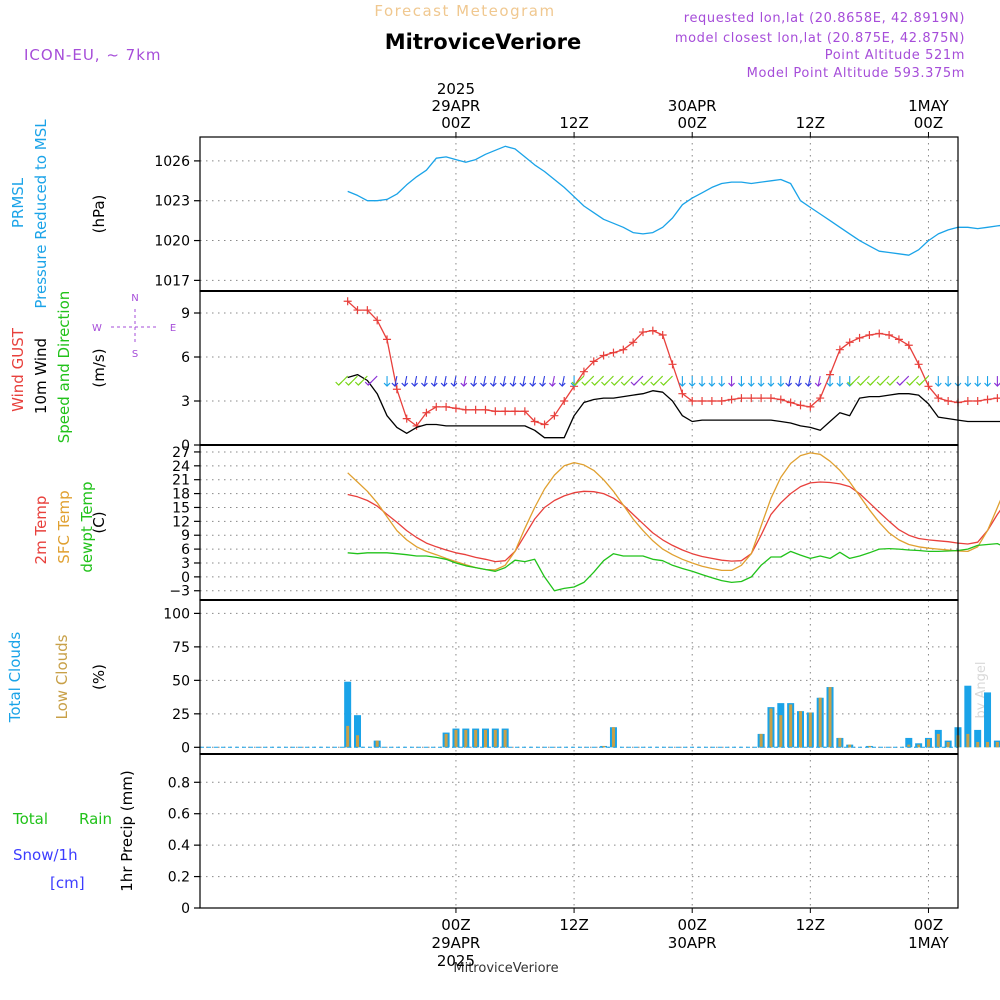  I want to click on unit-label-1: (m/s), so click(99, 367).